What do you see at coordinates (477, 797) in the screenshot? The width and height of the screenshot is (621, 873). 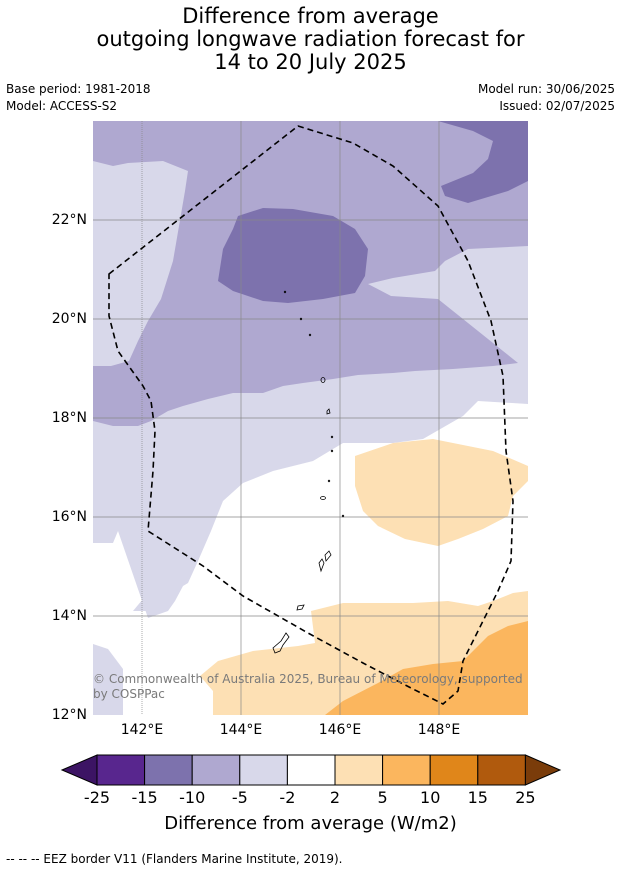 I see `colorbar-tick-15: 15` at bounding box center [477, 797].